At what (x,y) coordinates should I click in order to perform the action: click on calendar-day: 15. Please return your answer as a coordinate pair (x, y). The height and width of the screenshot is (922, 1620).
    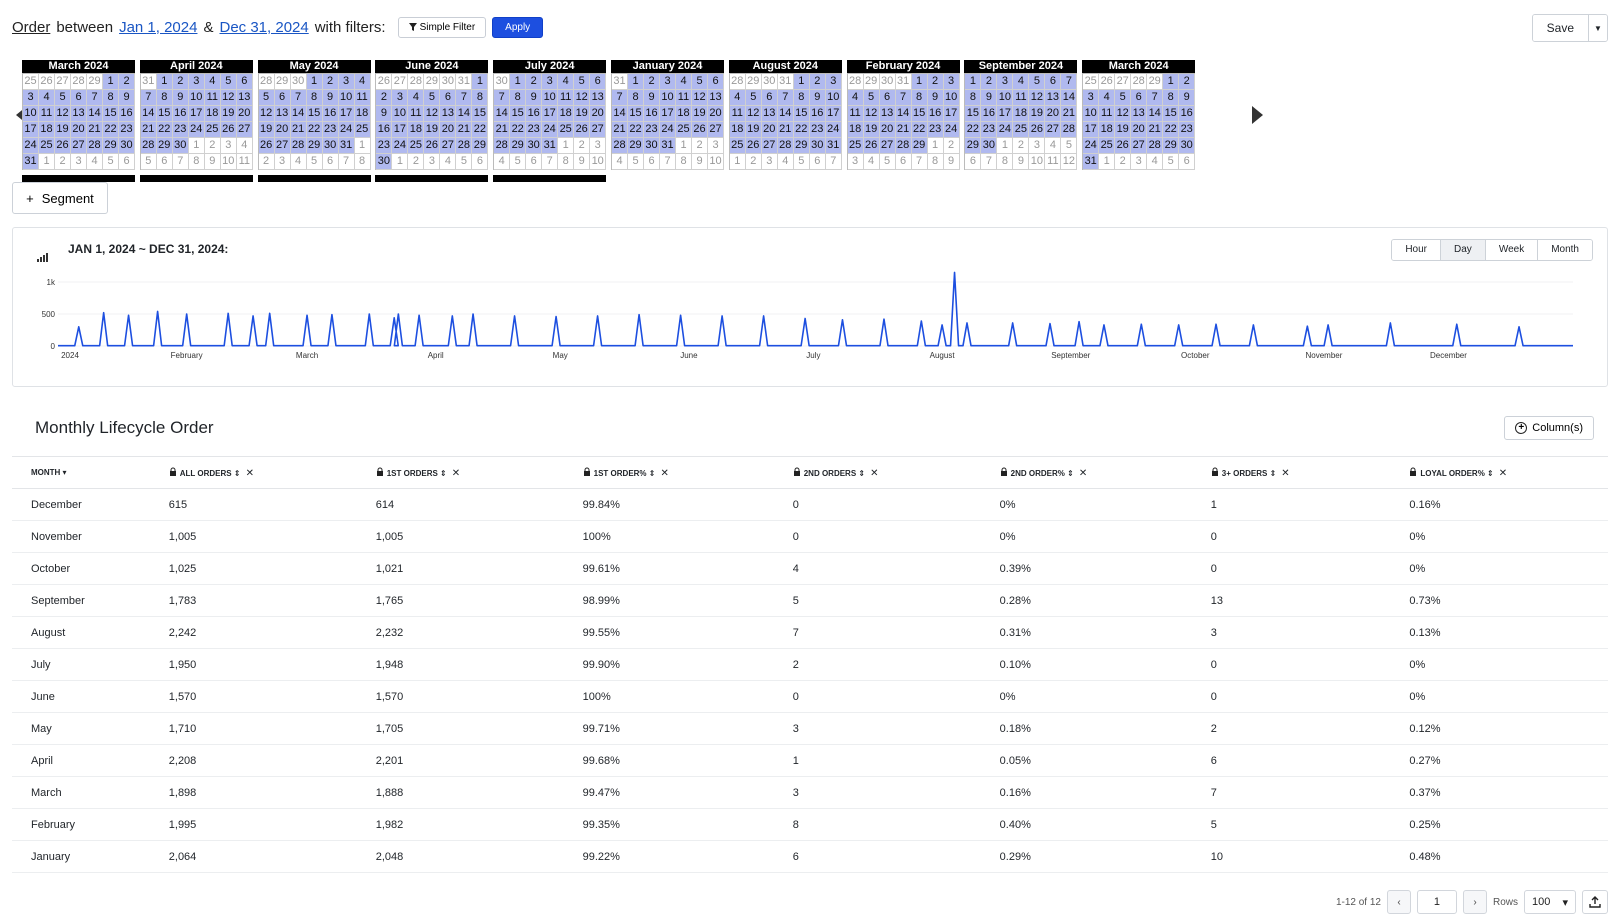
    Looking at the image, I should click on (480, 114).